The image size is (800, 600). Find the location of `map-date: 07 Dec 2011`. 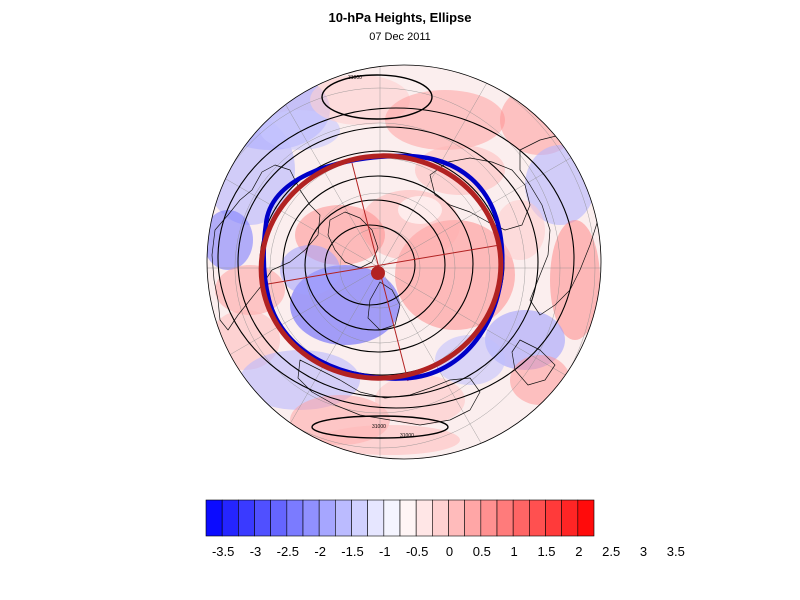

map-date: 07 Dec 2011 is located at coordinates (400, 37).